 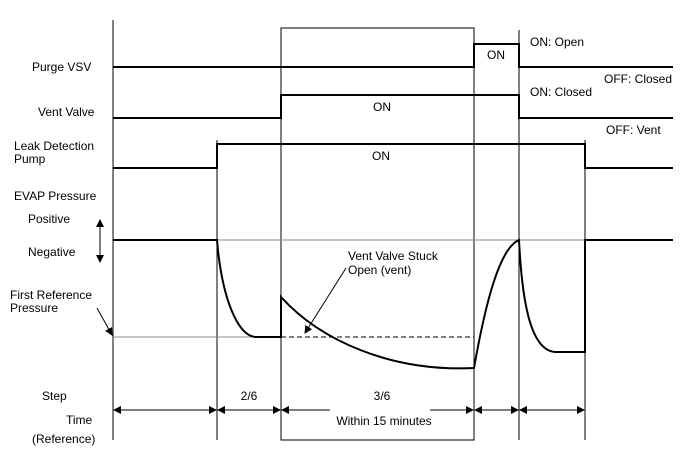 What do you see at coordinates (34, 308) in the screenshot?
I see `label: Pressure` at bounding box center [34, 308].